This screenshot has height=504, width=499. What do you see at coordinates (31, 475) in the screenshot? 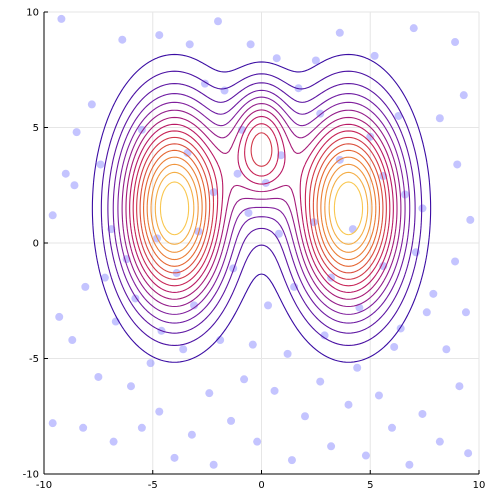
I see `y-tick-label: -10` at bounding box center [31, 475].